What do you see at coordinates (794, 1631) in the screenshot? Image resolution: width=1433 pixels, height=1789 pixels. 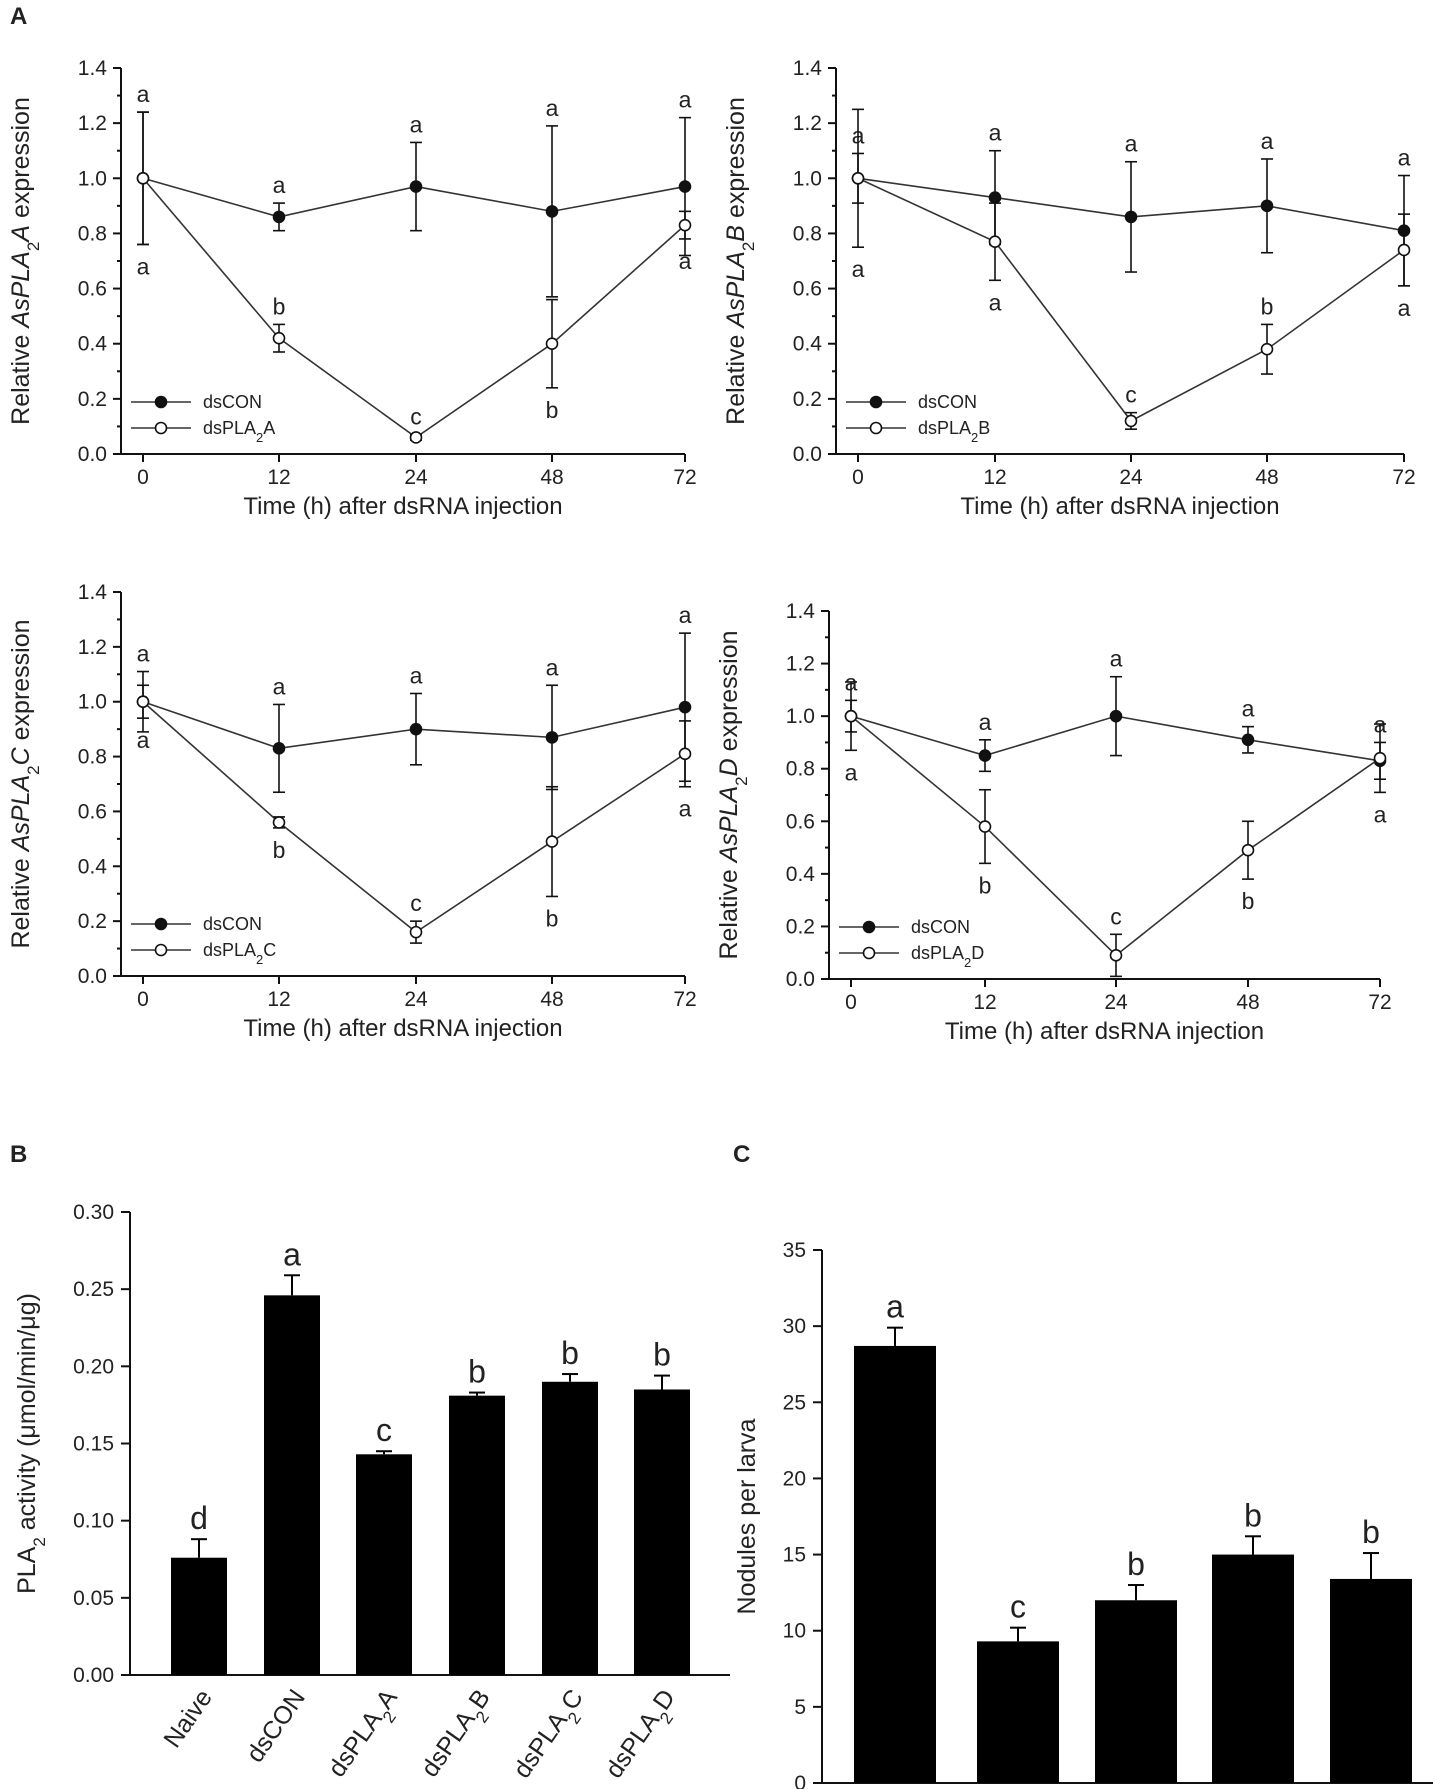 I see `y-tick-label: 10` at bounding box center [794, 1631].